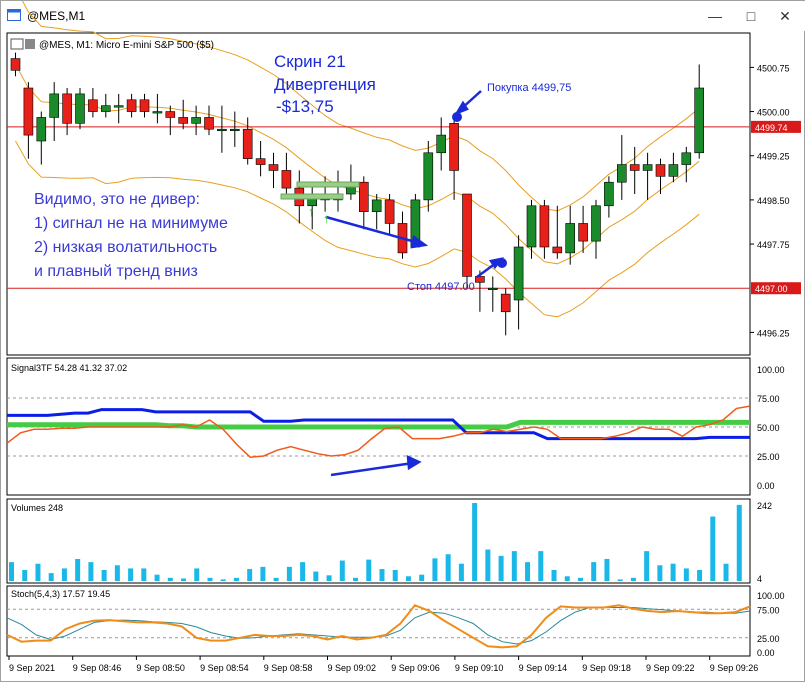 This screenshot has width=807, height=684. I want to click on note-line-3: 2) низкая волатильность, so click(125, 247).